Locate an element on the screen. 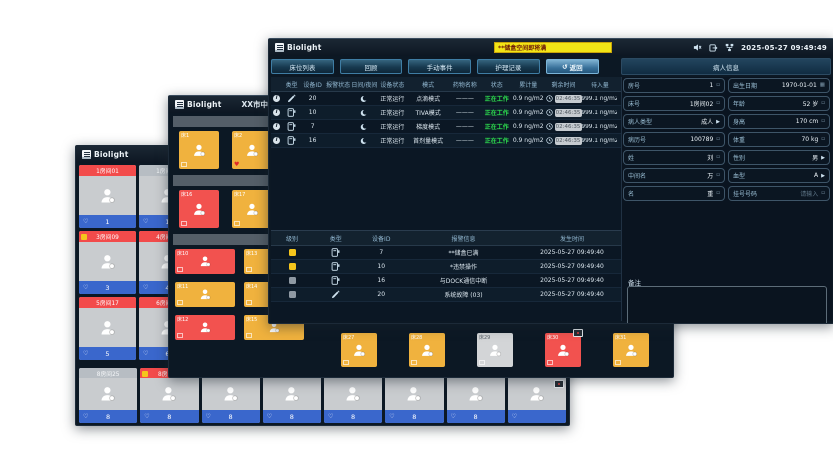  alarm-marker-icon is located at coordinates (84, 236).